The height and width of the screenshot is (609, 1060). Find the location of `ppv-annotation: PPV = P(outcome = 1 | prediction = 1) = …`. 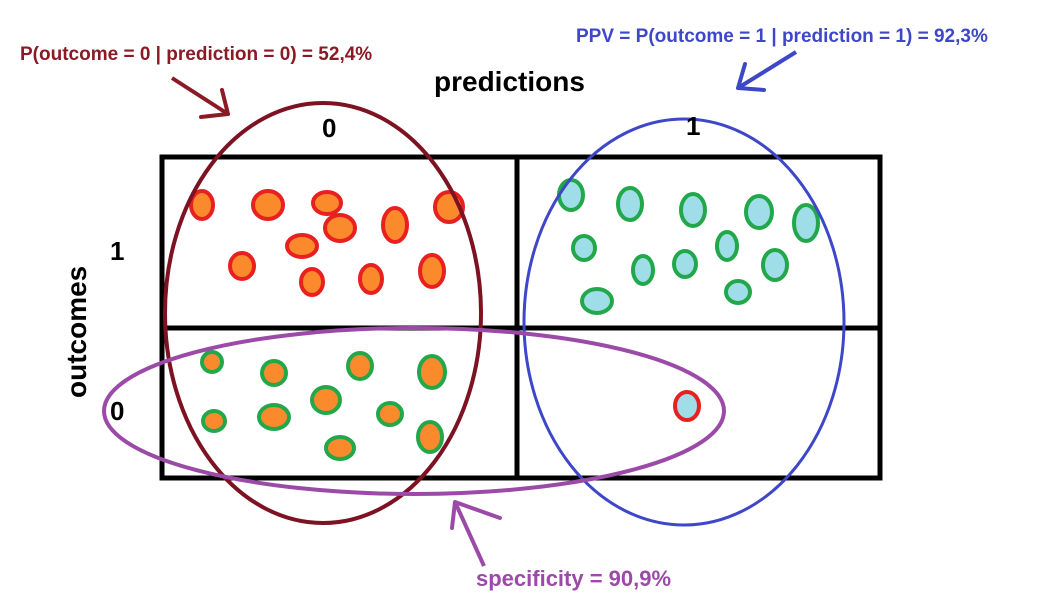

ppv-annotation: PPV = P(outcome = 1 | prediction = 1) = … is located at coordinates (782, 36).